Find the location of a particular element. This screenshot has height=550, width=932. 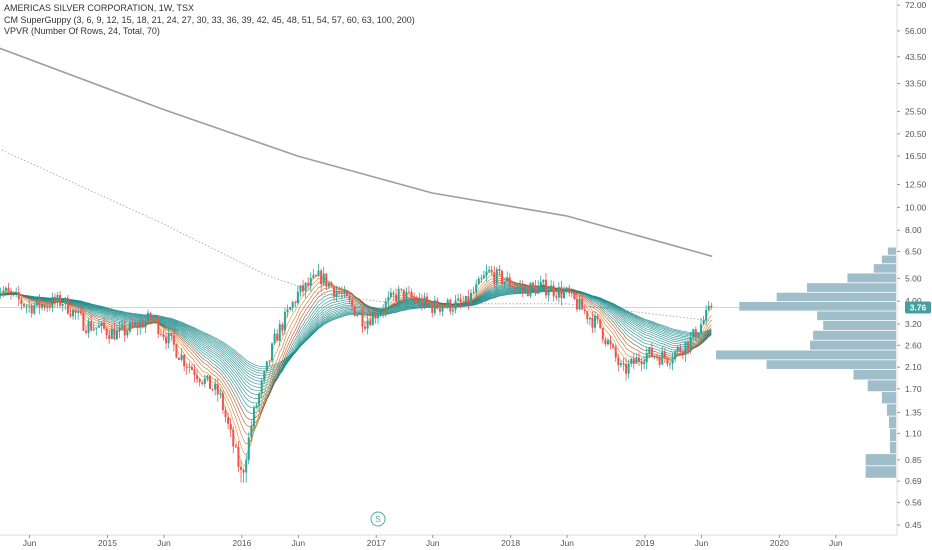

last-price-badge-bg is located at coordinates (918, 307).